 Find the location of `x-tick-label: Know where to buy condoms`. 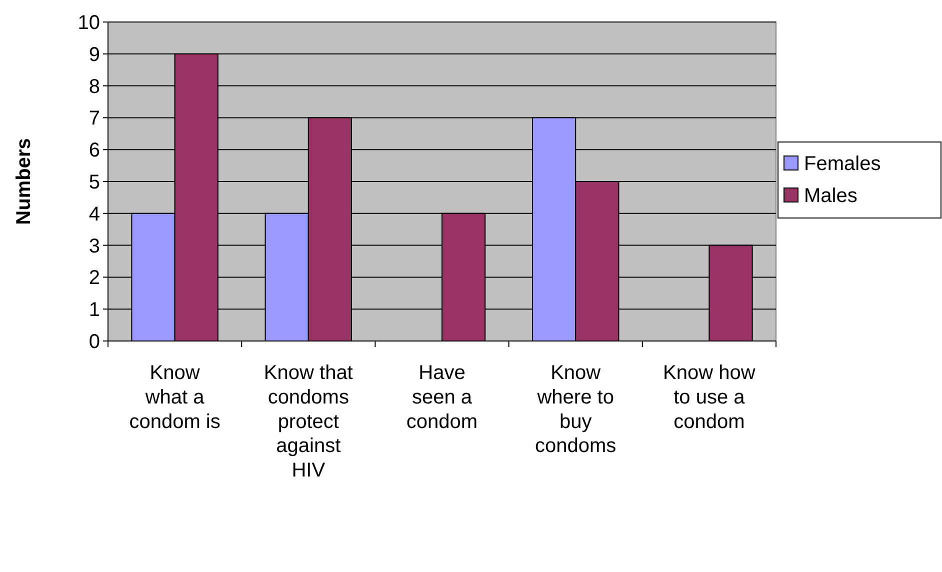

x-tick-label: Know where to buy condoms is located at coordinates (575, 410).